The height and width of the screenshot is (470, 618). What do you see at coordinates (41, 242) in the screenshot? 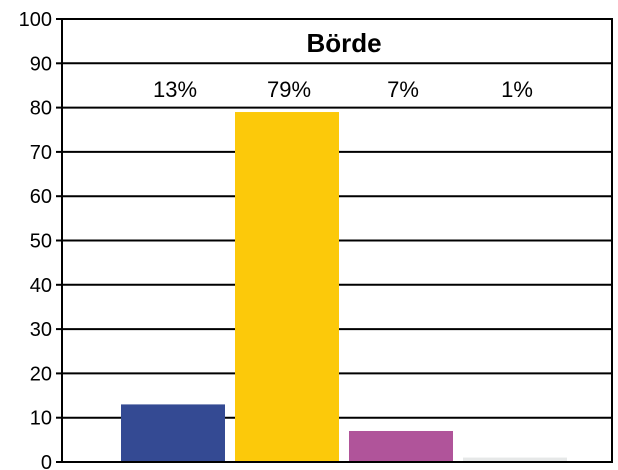
I see `y-tick-label-50: 50` at bounding box center [41, 242].